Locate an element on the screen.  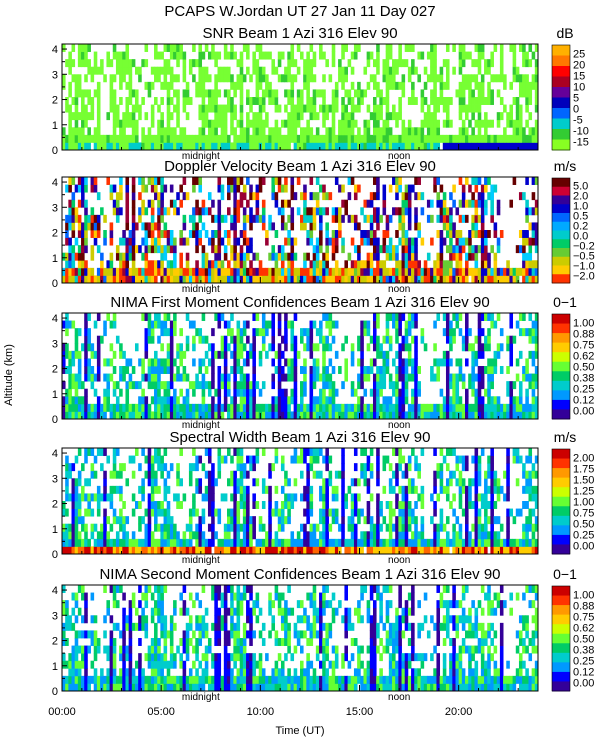
colorbar-label: −0.2 is located at coordinates (584, 247).